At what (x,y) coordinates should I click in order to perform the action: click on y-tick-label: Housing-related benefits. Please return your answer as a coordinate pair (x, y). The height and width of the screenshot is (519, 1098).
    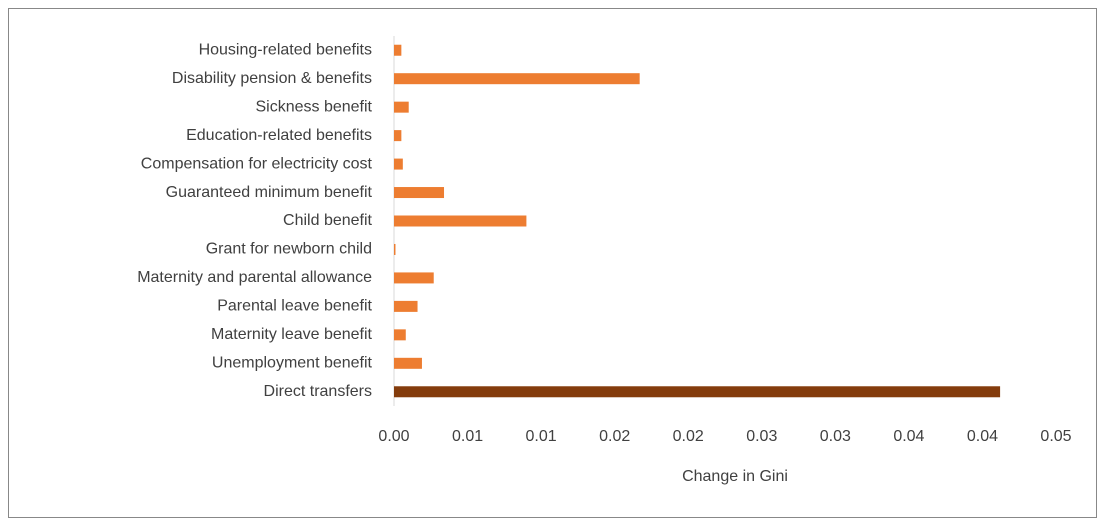
    Looking at the image, I should click on (285, 49).